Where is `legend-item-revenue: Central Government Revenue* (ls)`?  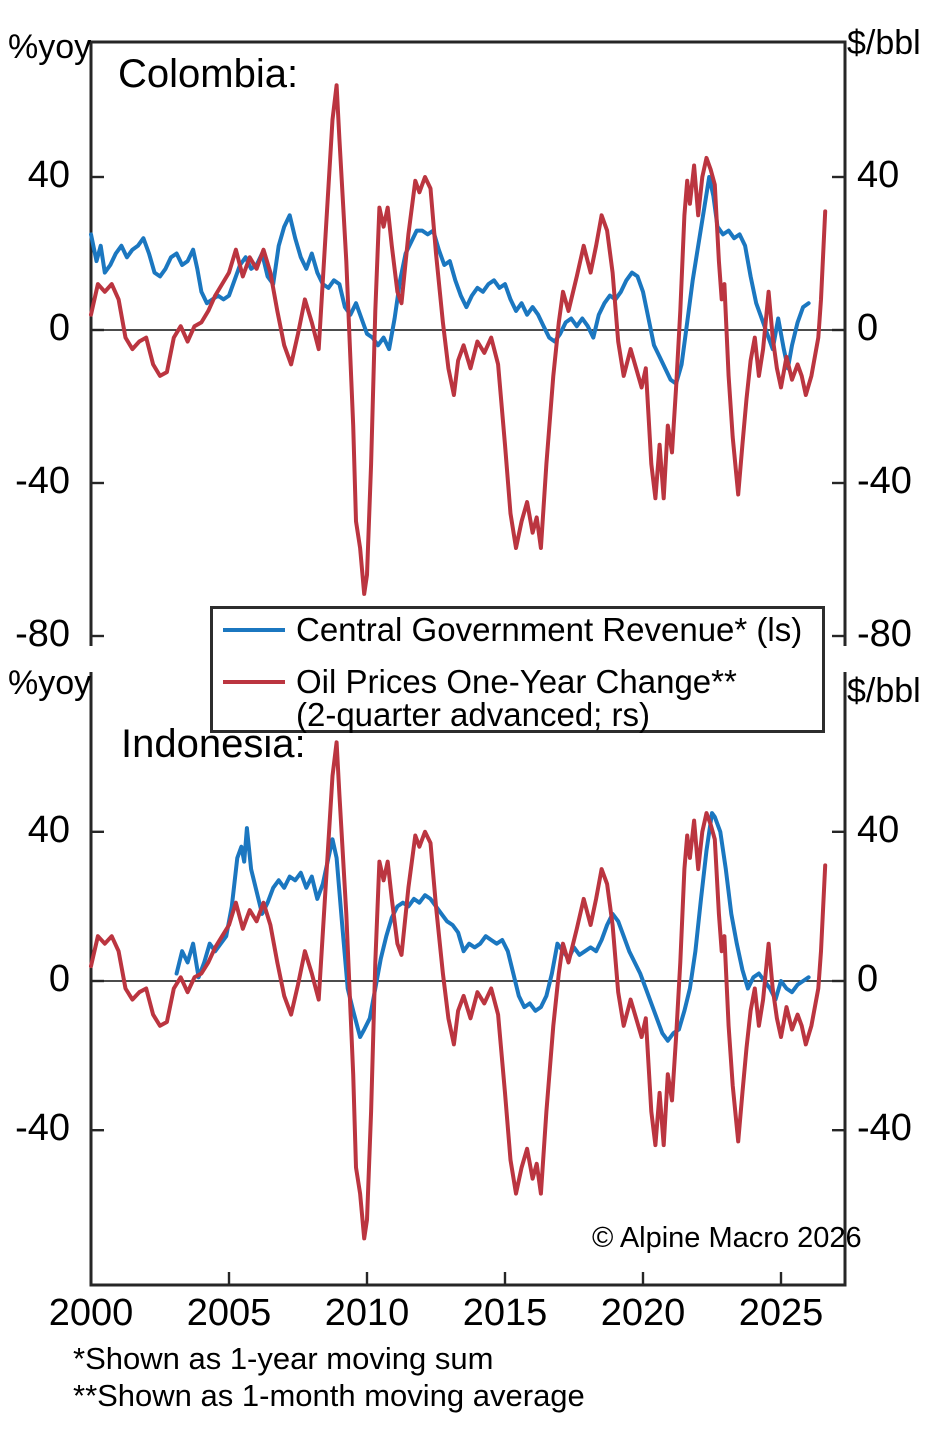
legend-item-revenue: Central Government Revenue* (ls) is located at coordinates (512, 630).